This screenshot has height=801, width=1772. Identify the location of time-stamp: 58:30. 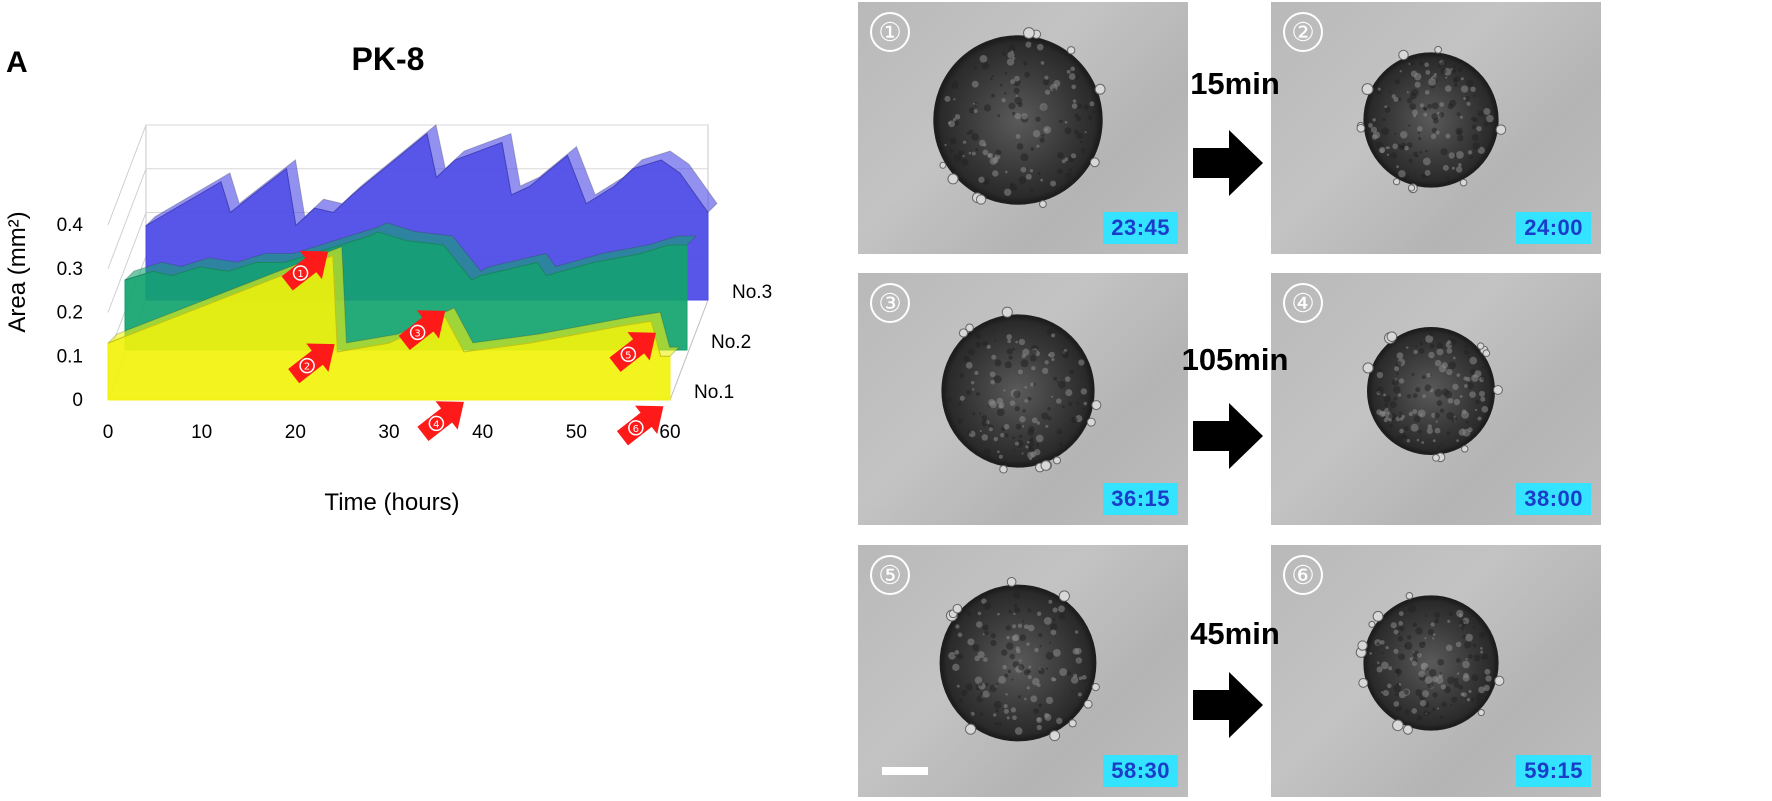
(1140, 771).